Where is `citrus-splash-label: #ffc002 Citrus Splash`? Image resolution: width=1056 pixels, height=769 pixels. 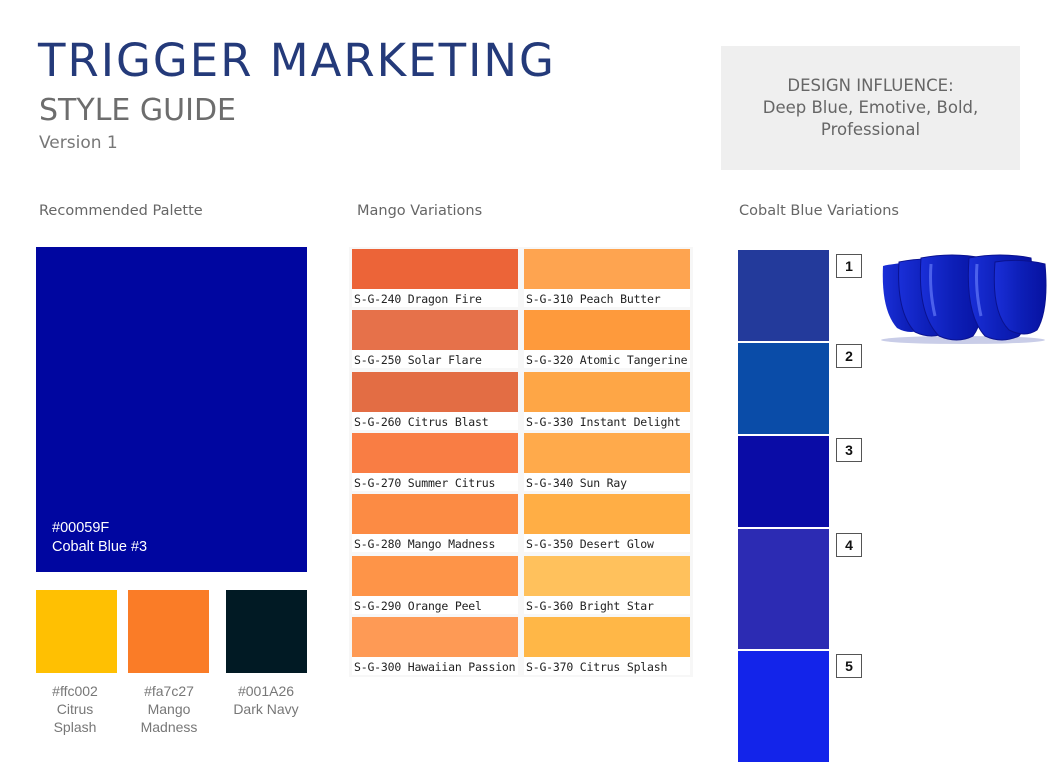 citrus-splash-label: #ffc002 Citrus Splash is located at coordinates (75, 709).